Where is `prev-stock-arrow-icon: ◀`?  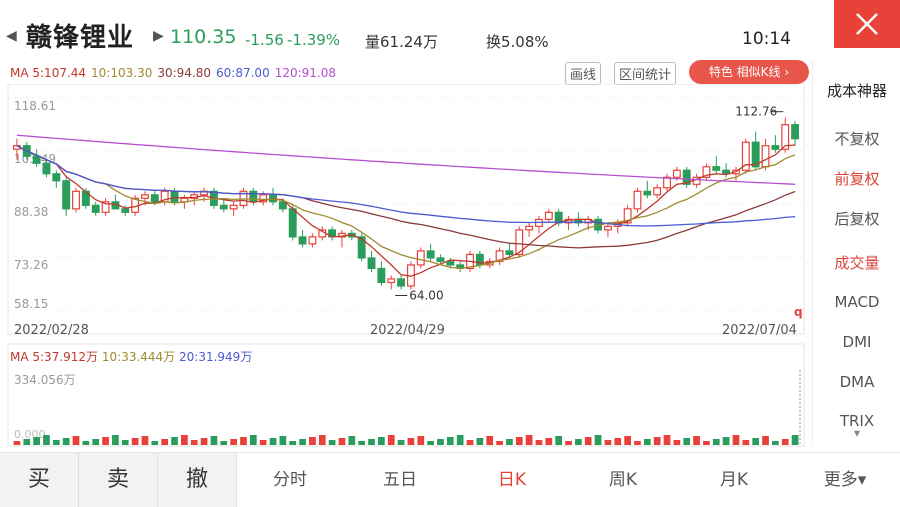
prev-stock-arrow-icon: ◀ is located at coordinates (11, 36).